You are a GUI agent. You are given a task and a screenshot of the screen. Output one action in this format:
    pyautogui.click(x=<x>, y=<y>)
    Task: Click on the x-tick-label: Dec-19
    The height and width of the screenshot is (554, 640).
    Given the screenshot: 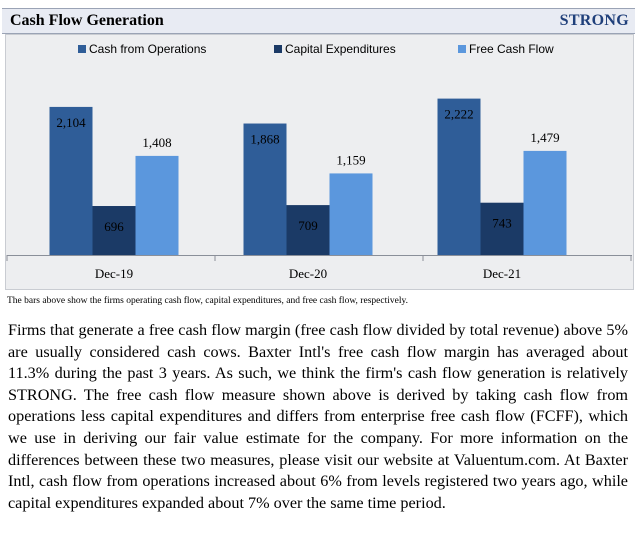 What is the action you would take?
    pyautogui.click(x=114, y=273)
    